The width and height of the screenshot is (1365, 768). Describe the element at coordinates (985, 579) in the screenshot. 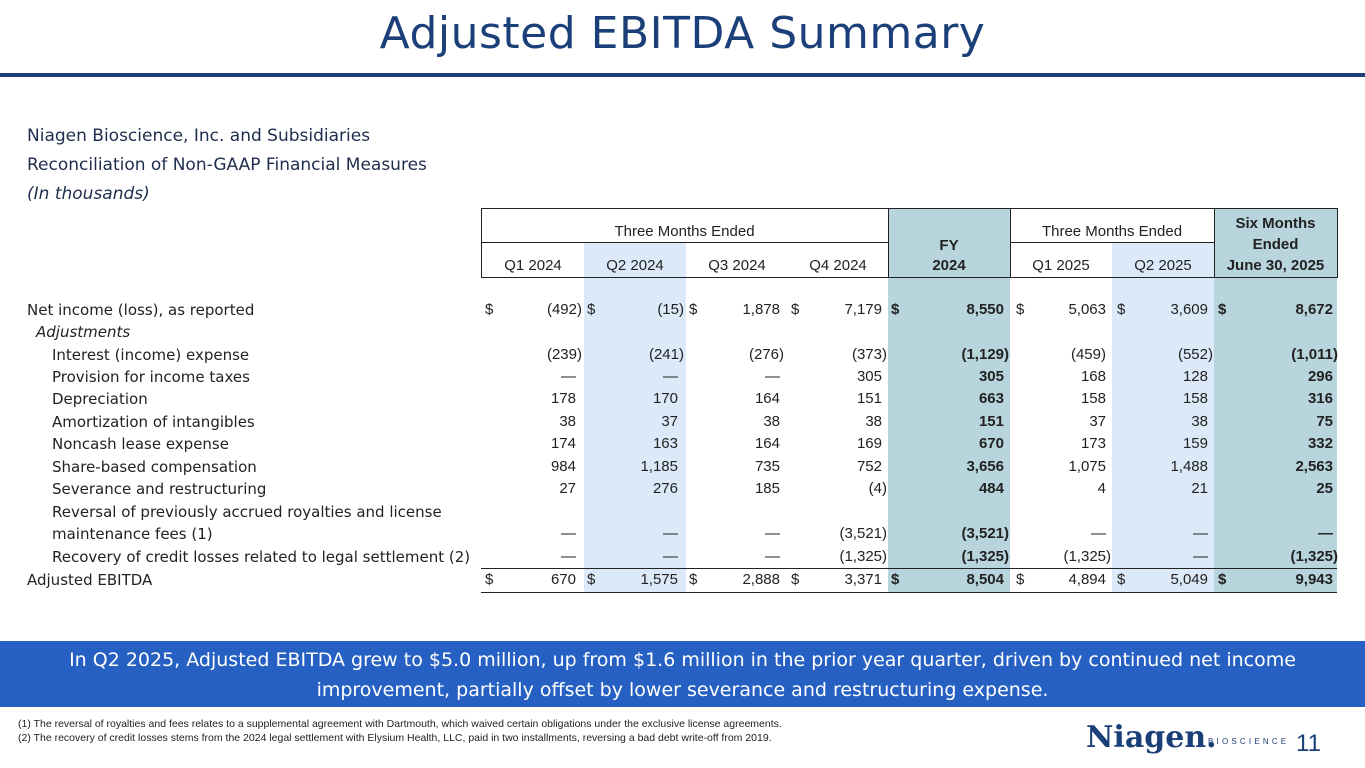

I see `ebitda-fy-2024: 8,504` at that location.